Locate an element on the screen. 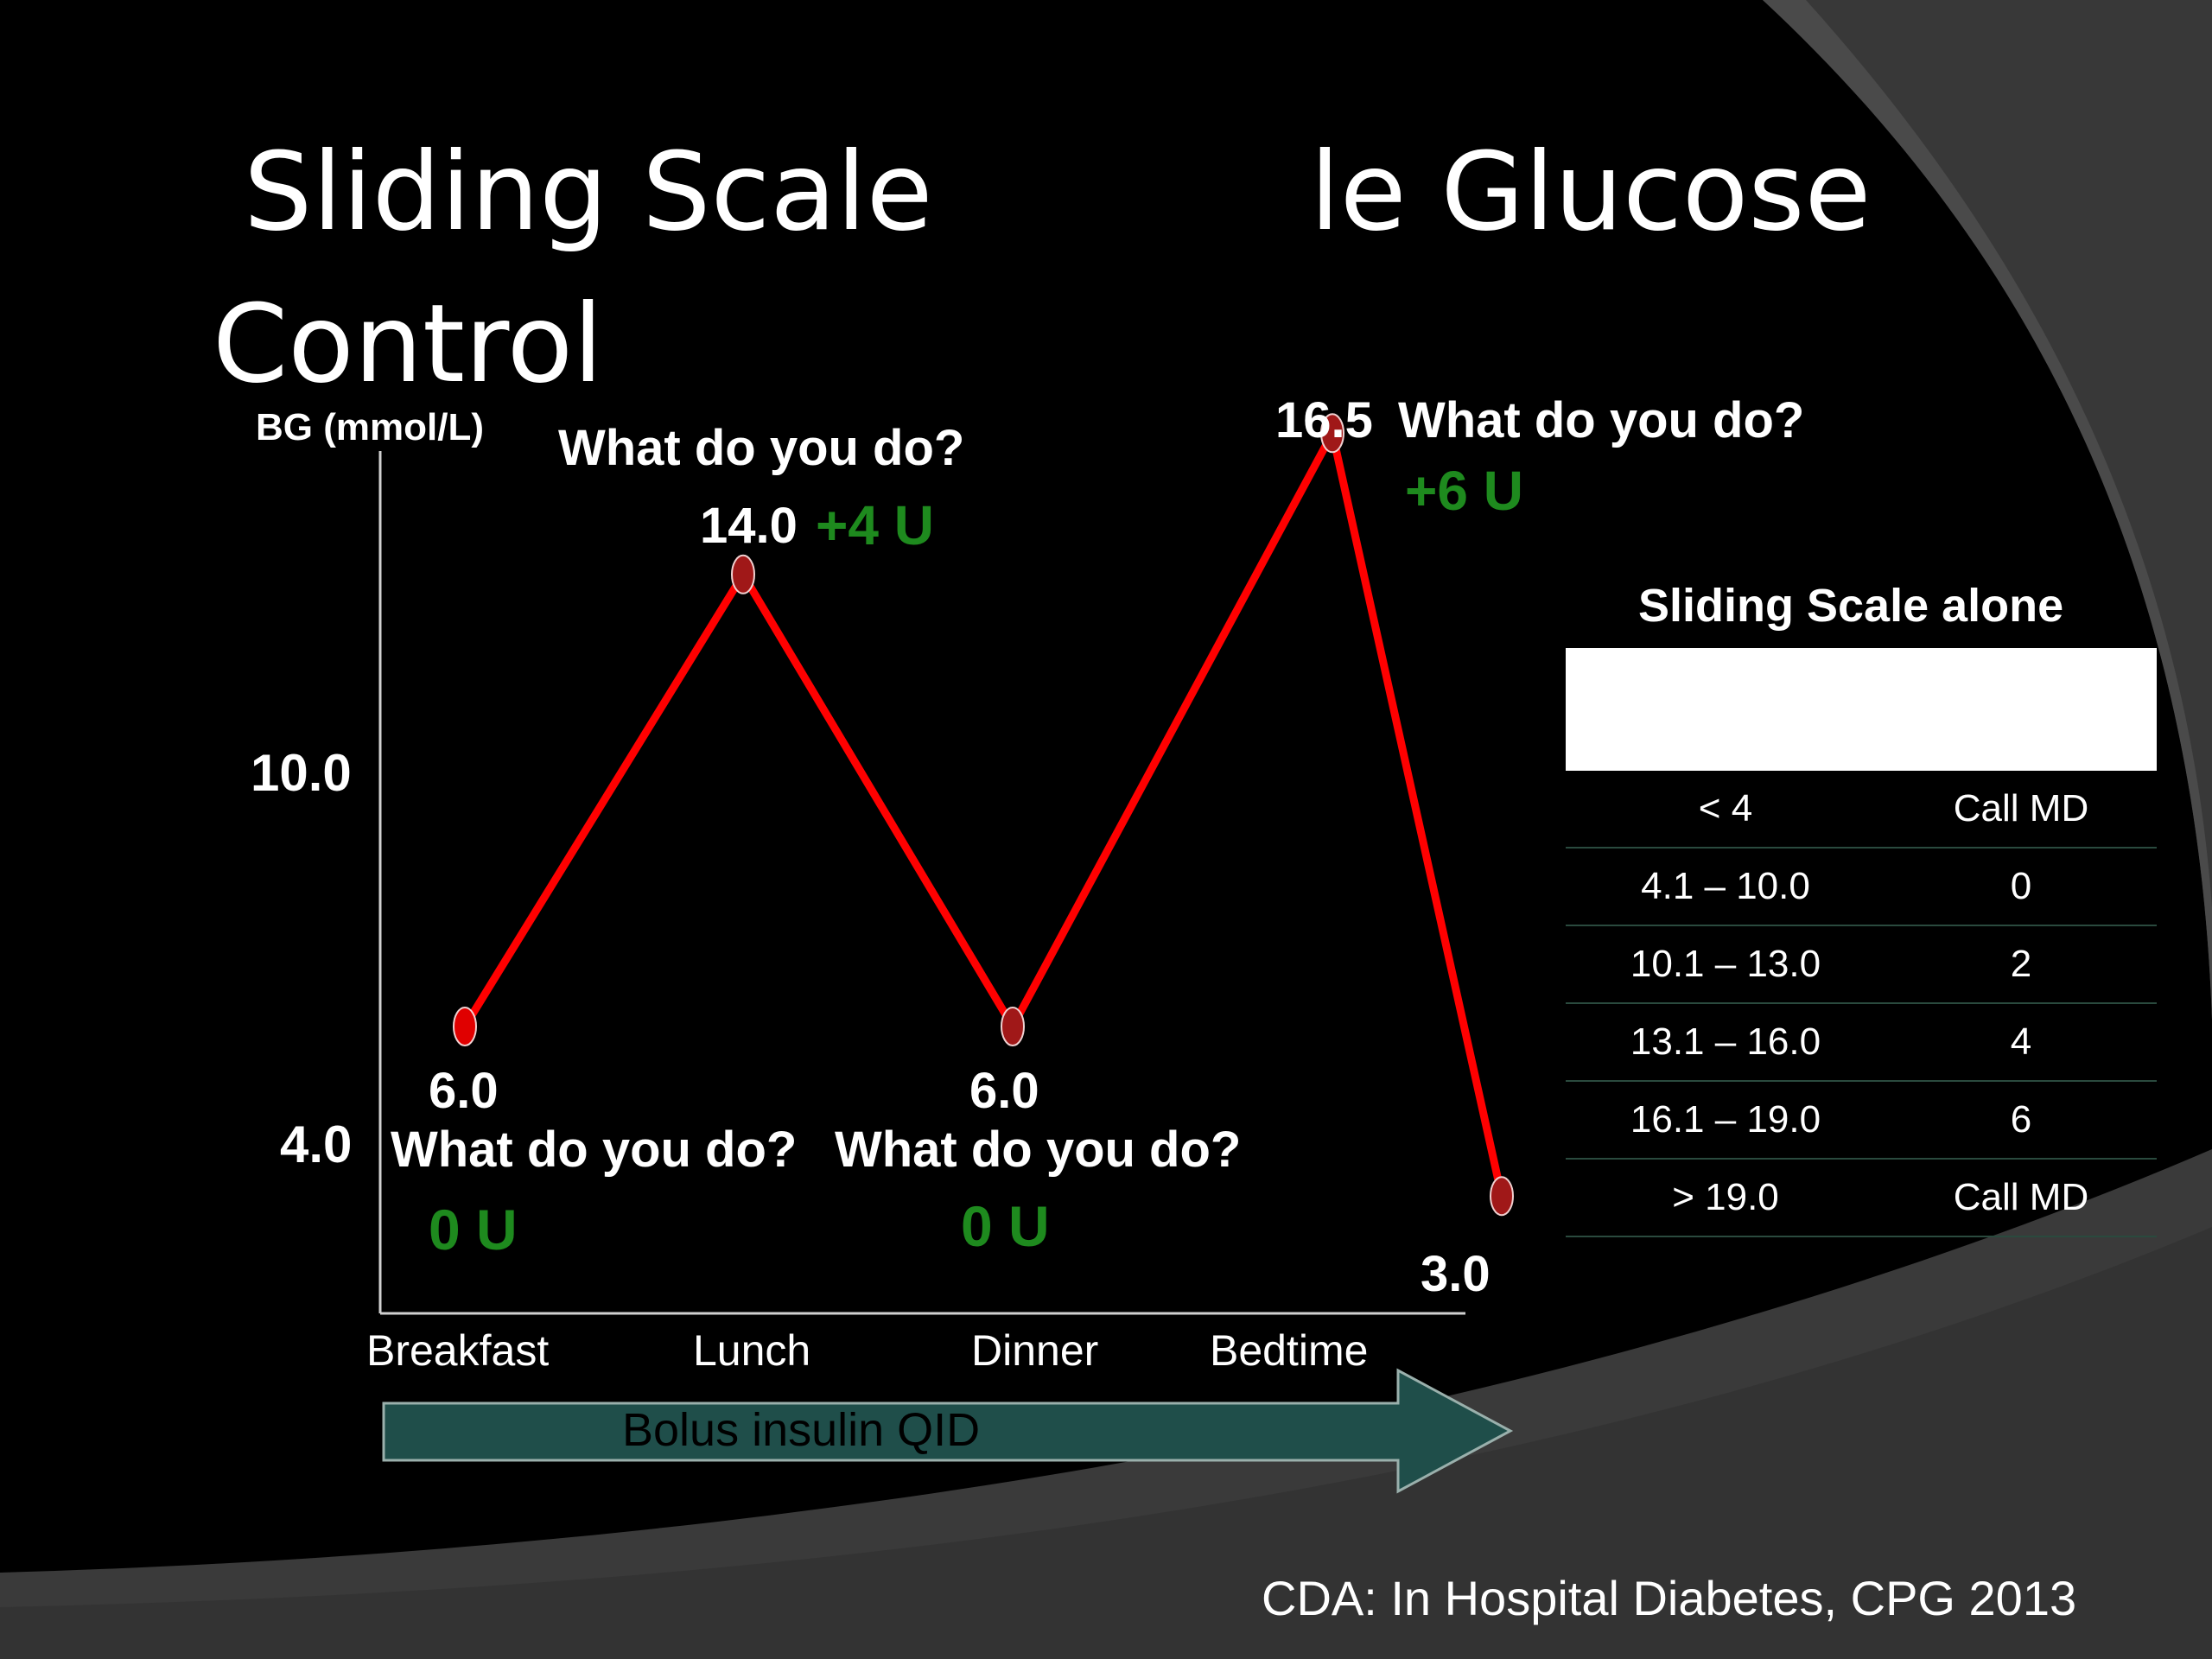  table-cell-dose: 2 is located at coordinates (2021, 964).